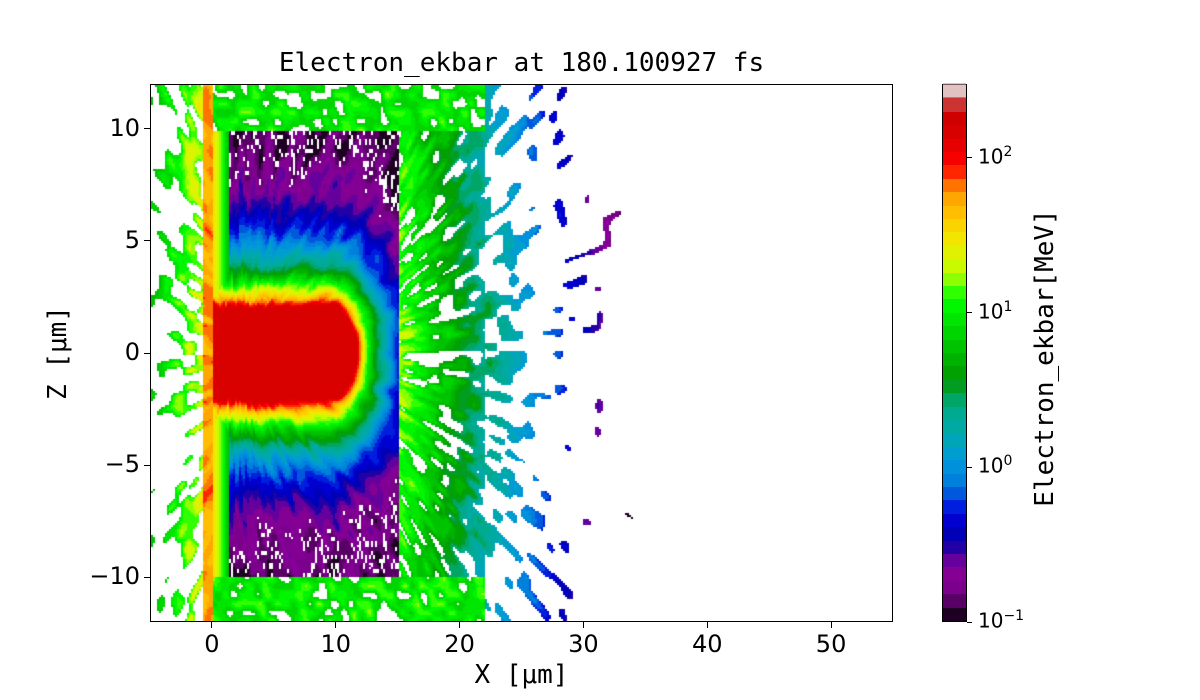 This screenshot has height=700, width=1200. I want to click on x-tick-label: 20, so click(459, 644).